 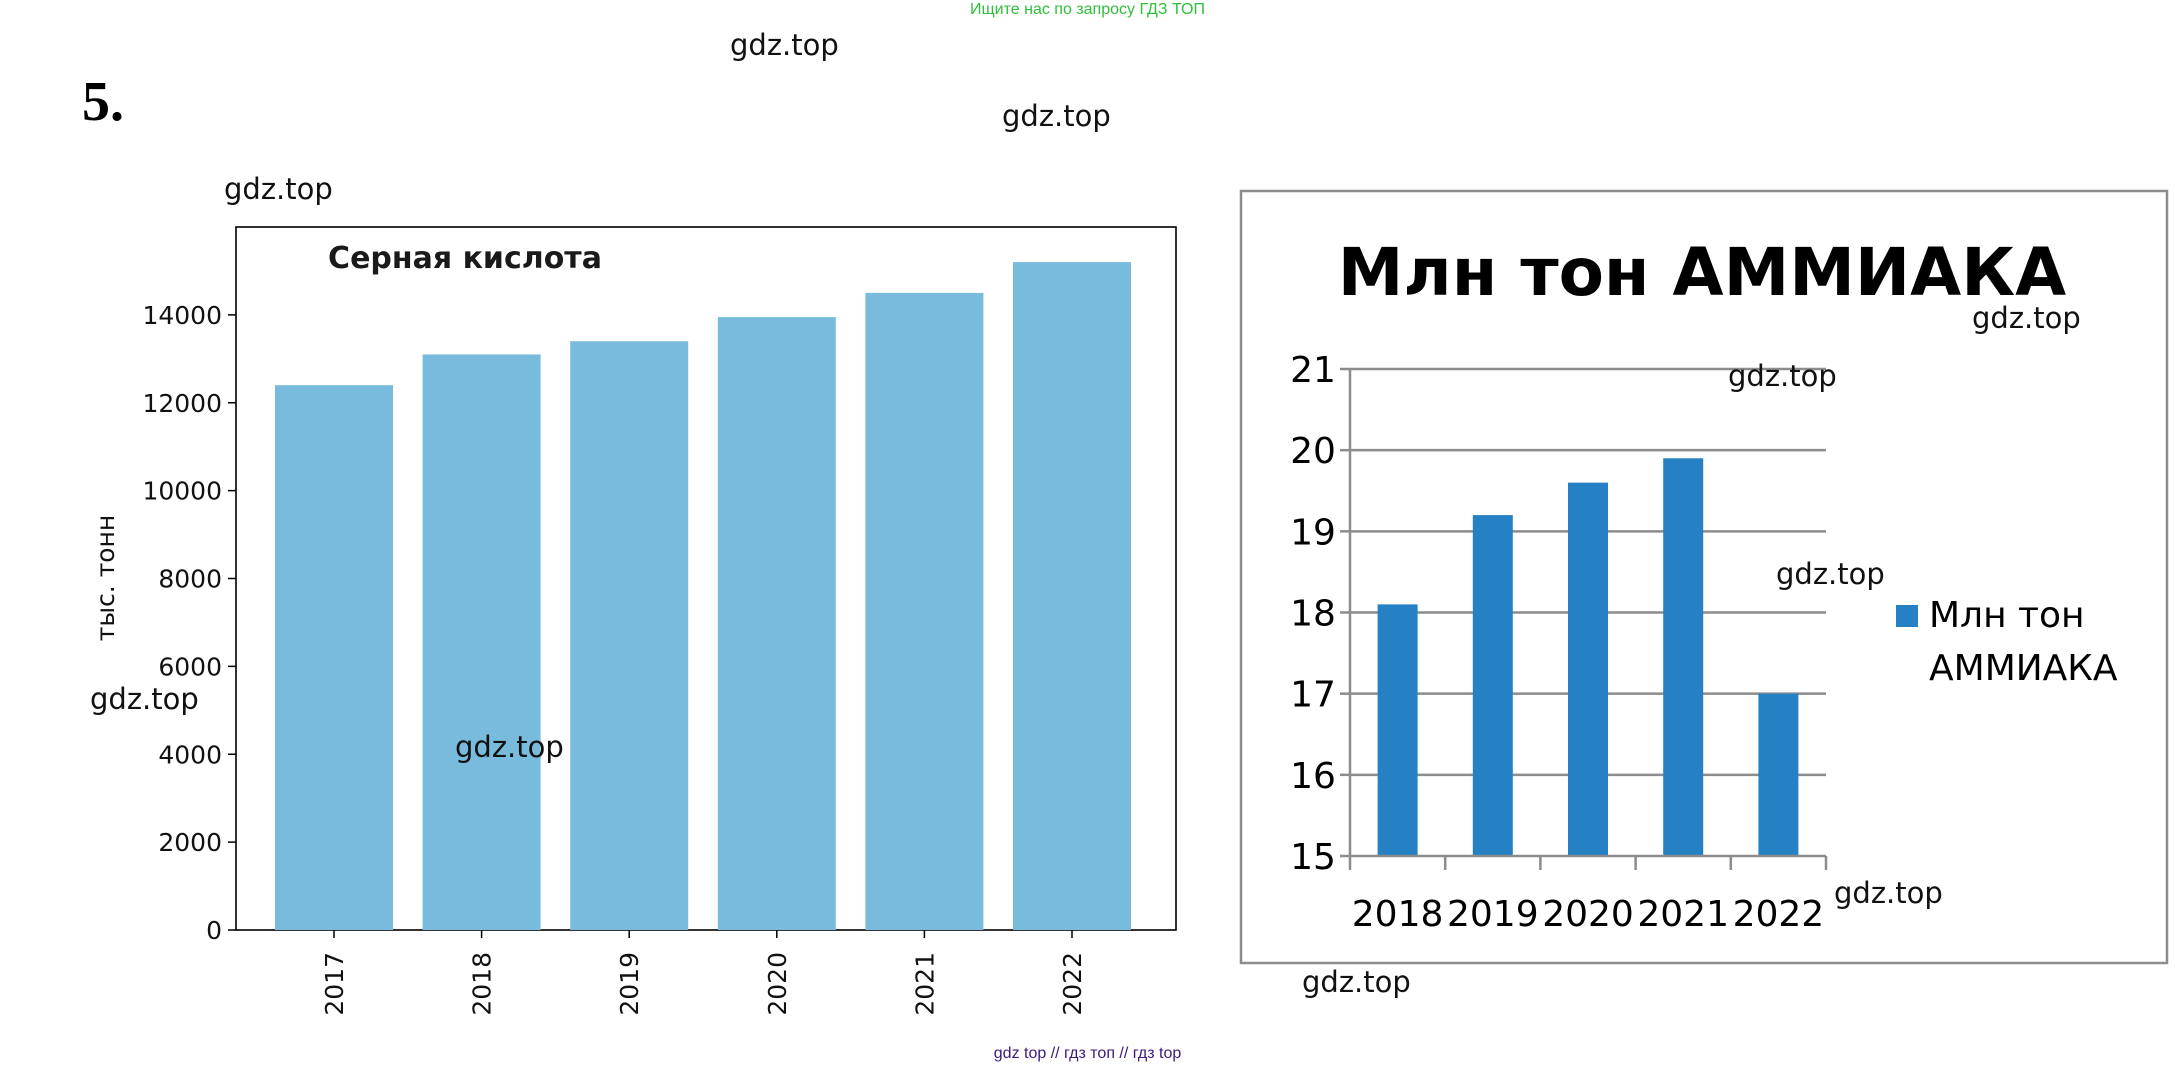 I want to click on chart2-x-tick-label: 2020, so click(x=1588, y=914).